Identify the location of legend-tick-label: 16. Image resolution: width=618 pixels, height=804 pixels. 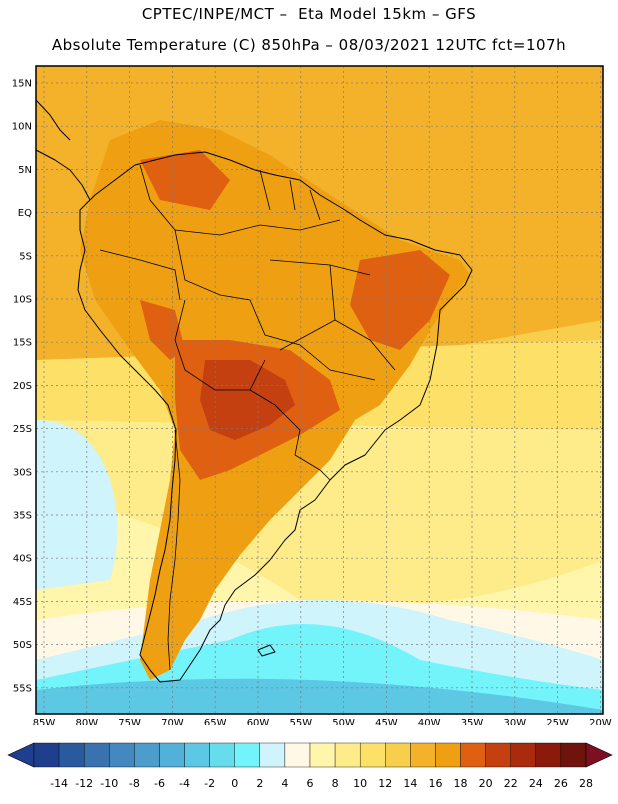
(435, 783).